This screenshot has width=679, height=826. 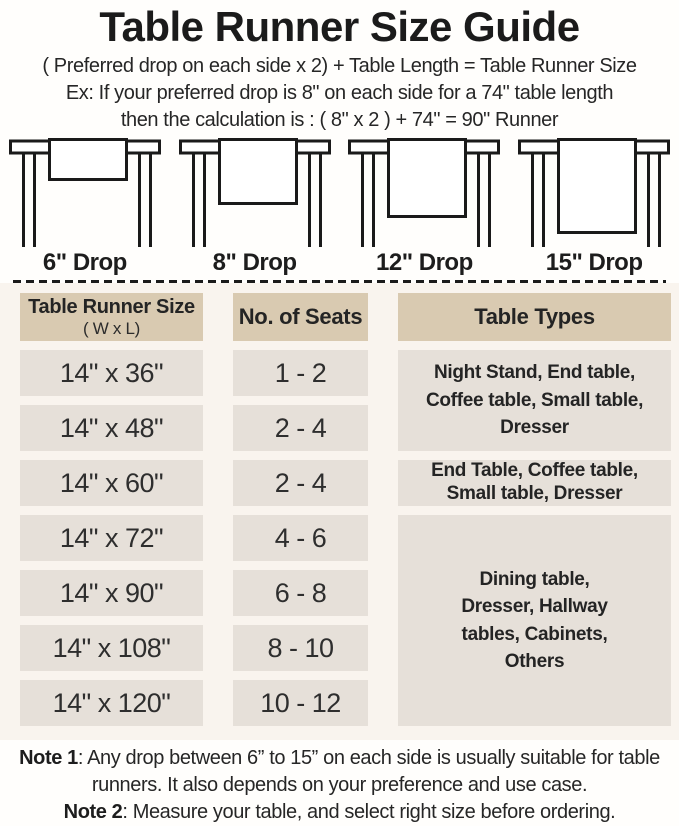 I want to click on size-cell: 14" x 60", so click(x=111, y=483).